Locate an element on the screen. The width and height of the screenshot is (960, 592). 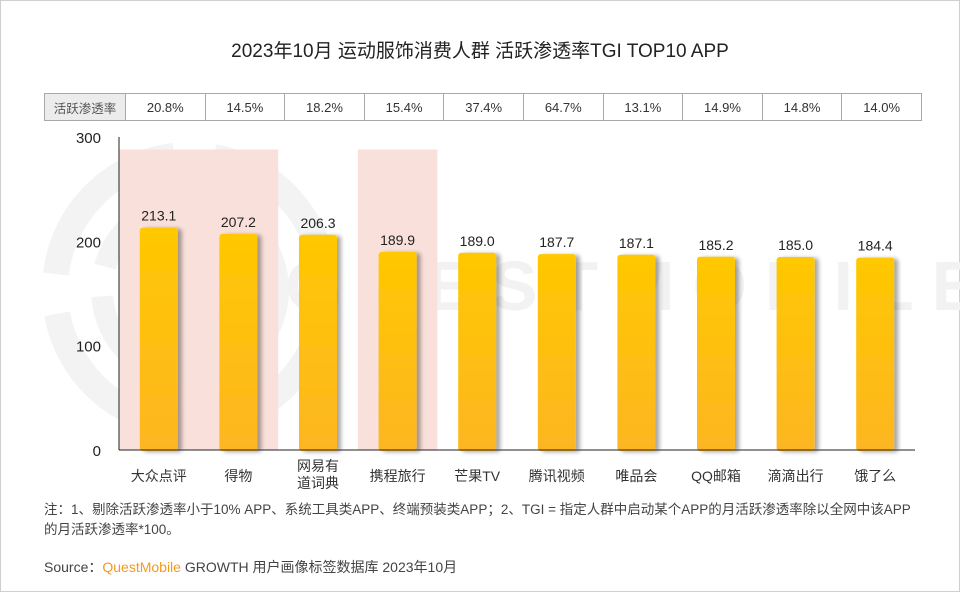
table-cell: 13.1% is located at coordinates (643, 107).